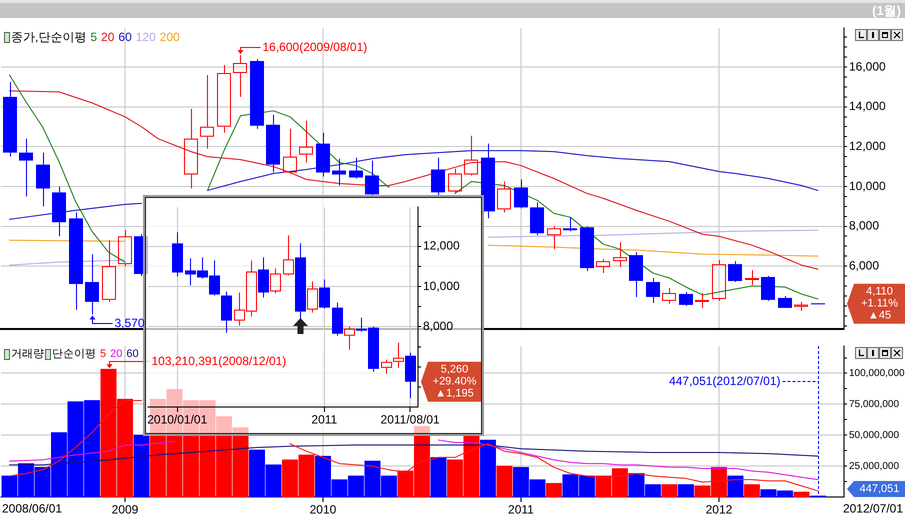  I want to click on legend-title: 종가,단순이평, so click(48, 37).